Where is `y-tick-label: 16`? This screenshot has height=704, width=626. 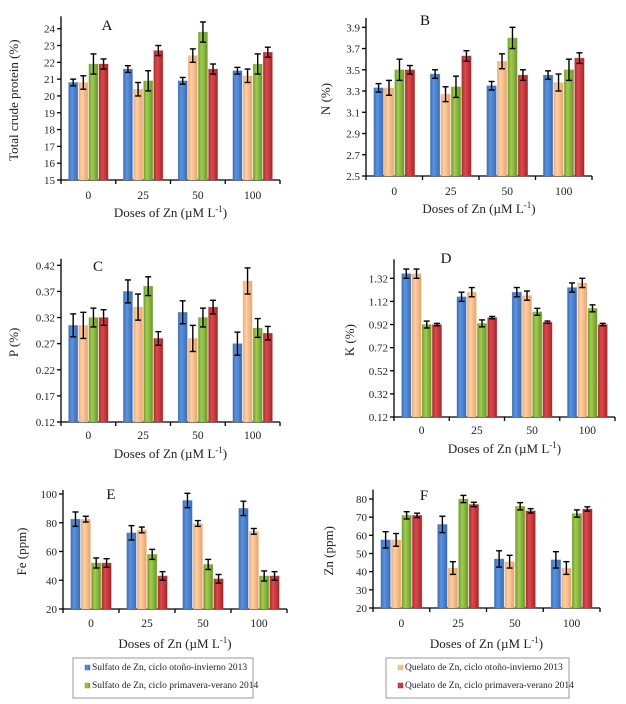
y-tick-label: 16 is located at coordinates (50, 164).